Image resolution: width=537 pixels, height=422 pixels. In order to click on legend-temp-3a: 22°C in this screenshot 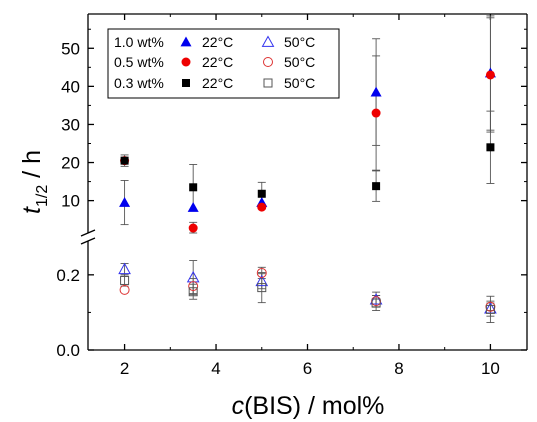, I will do `click(217, 83)`.